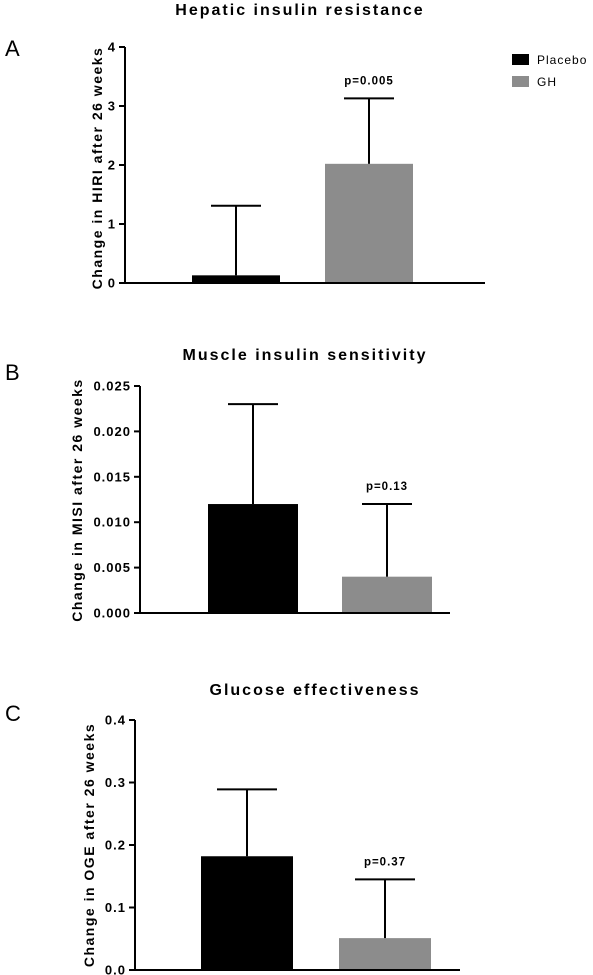 The width and height of the screenshot is (593, 975). Describe the element at coordinates (89, 845) in the screenshot. I see `panel-c-ylabel: Change in OGE after 26 weeks` at that location.